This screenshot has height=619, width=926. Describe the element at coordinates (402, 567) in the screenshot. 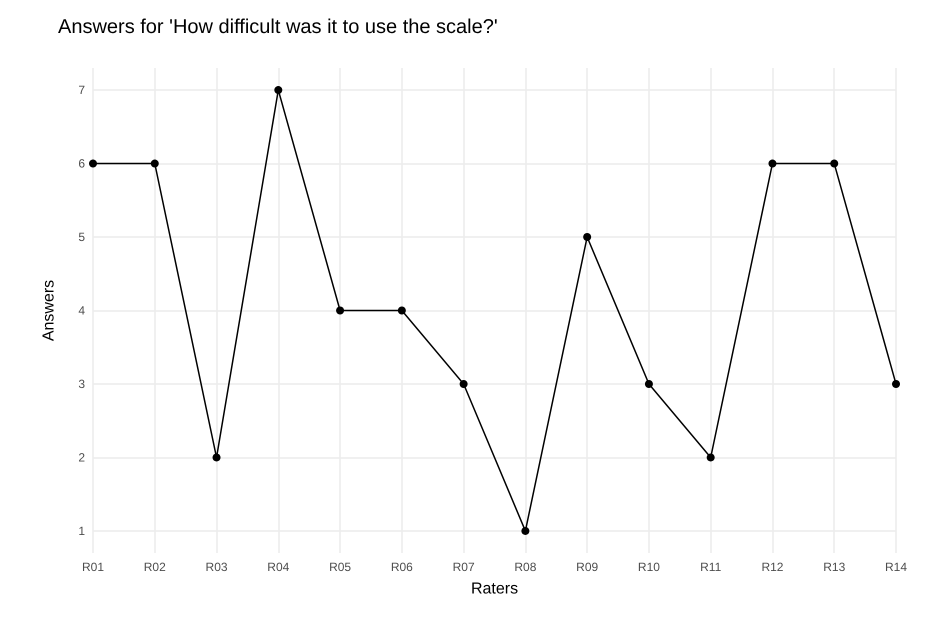

I see `x-tick-label: R06` at that location.